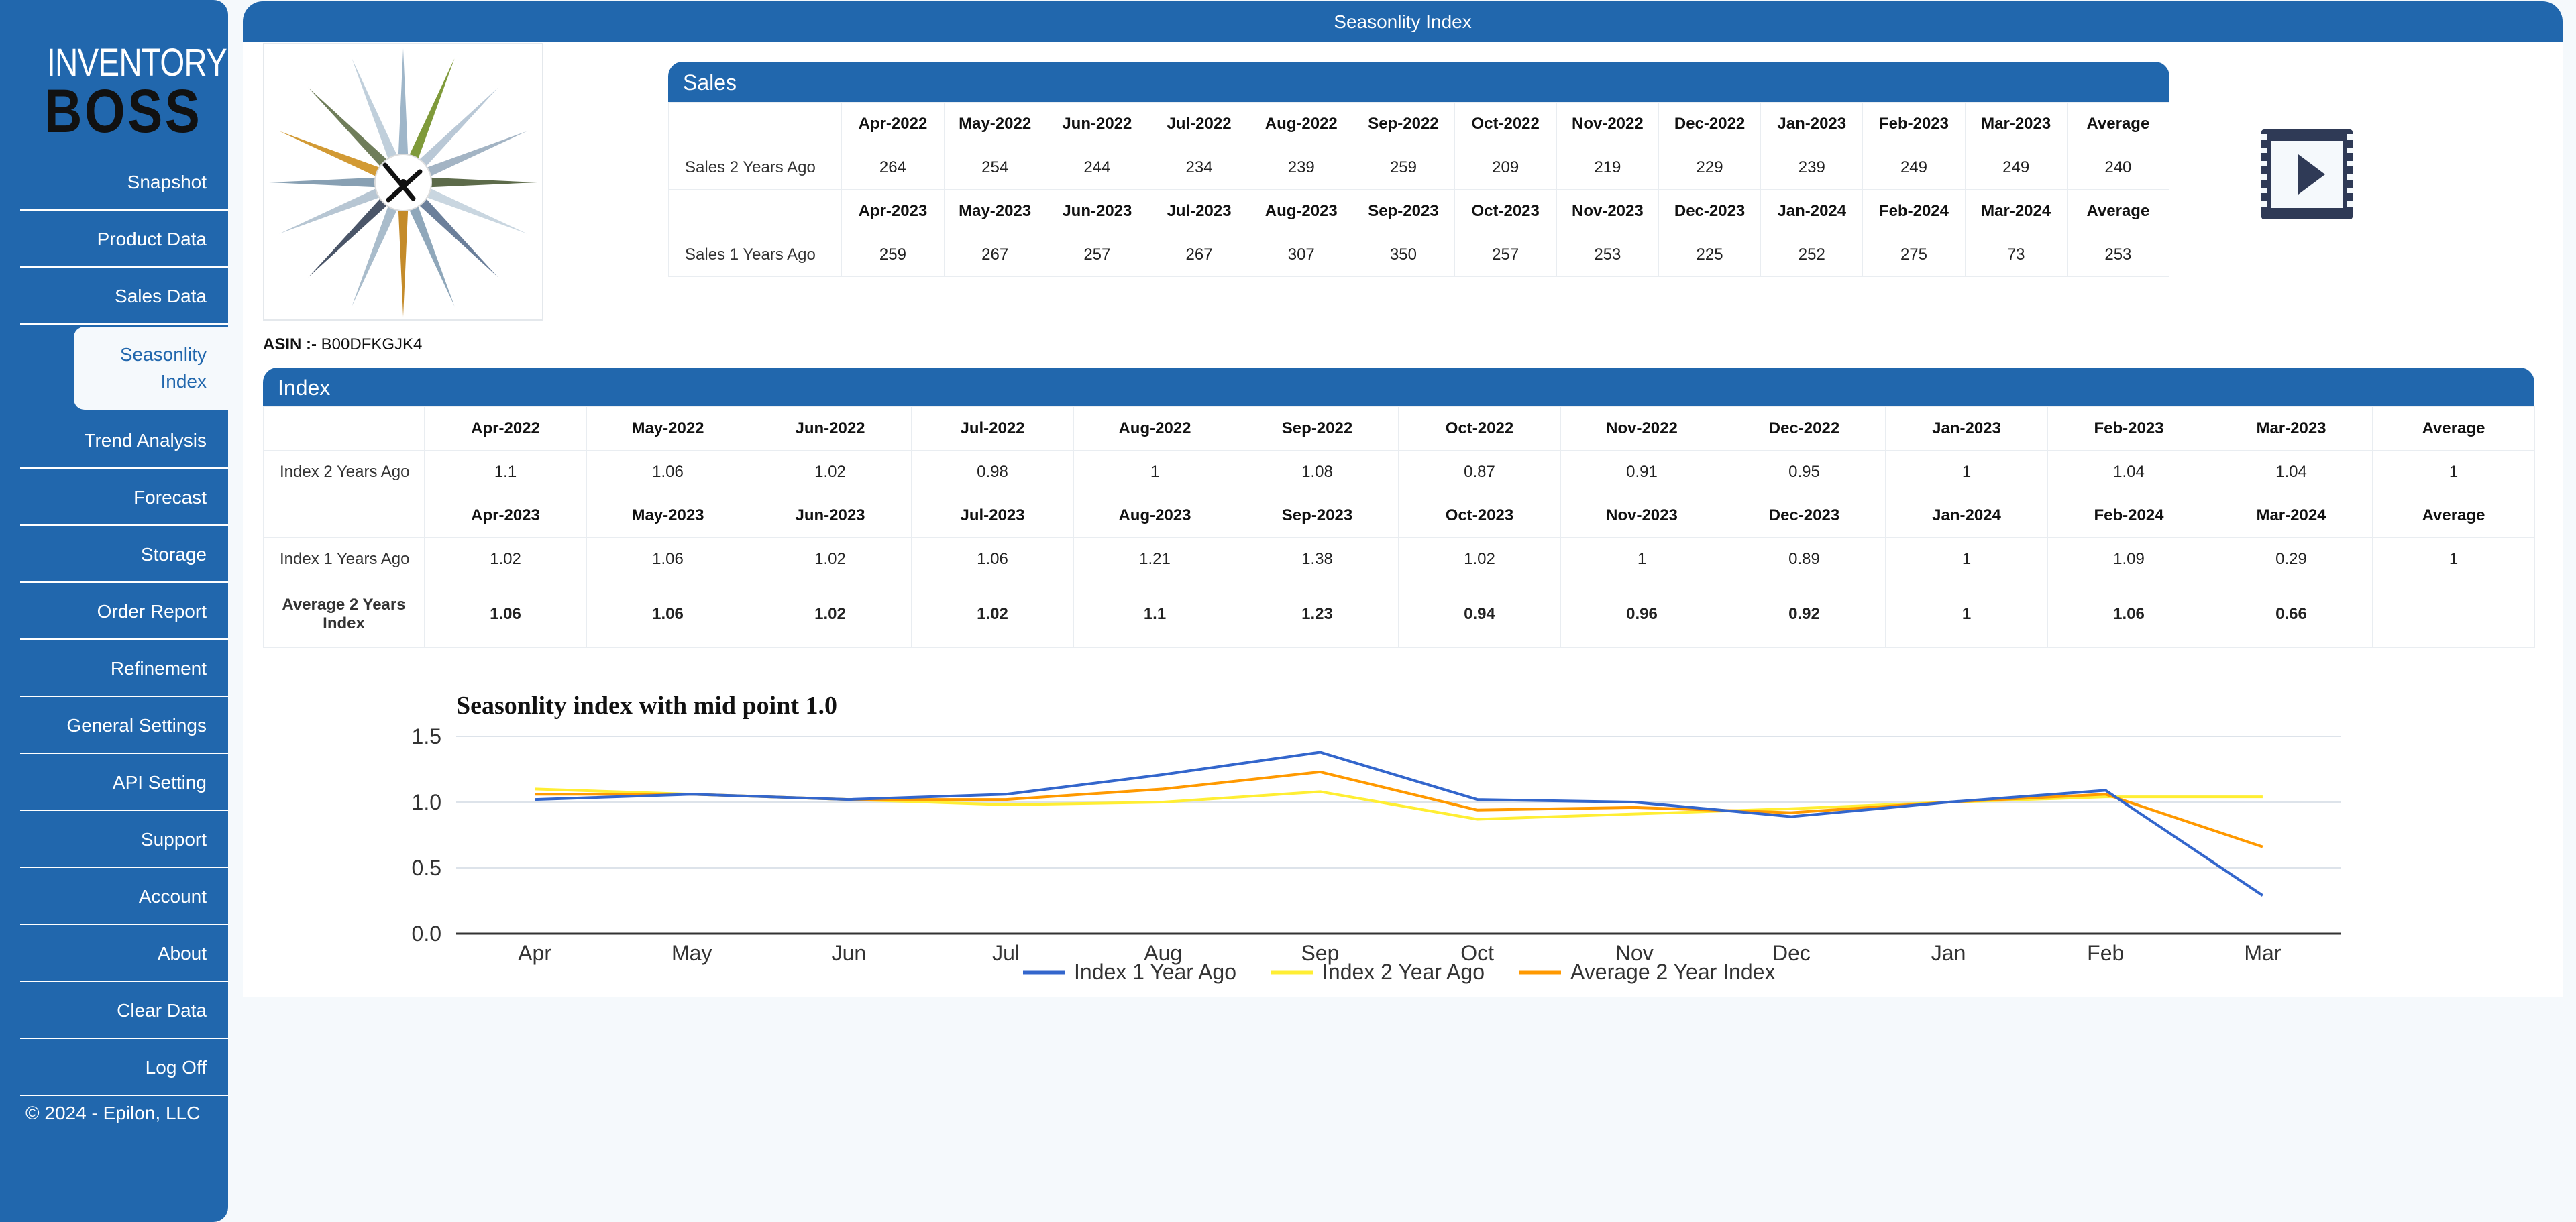 The width and height of the screenshot is (2576, 1222). Describe the element at coordinates (1317, 615) in the screenshot. I see `table-cell: 1.23` at that location.